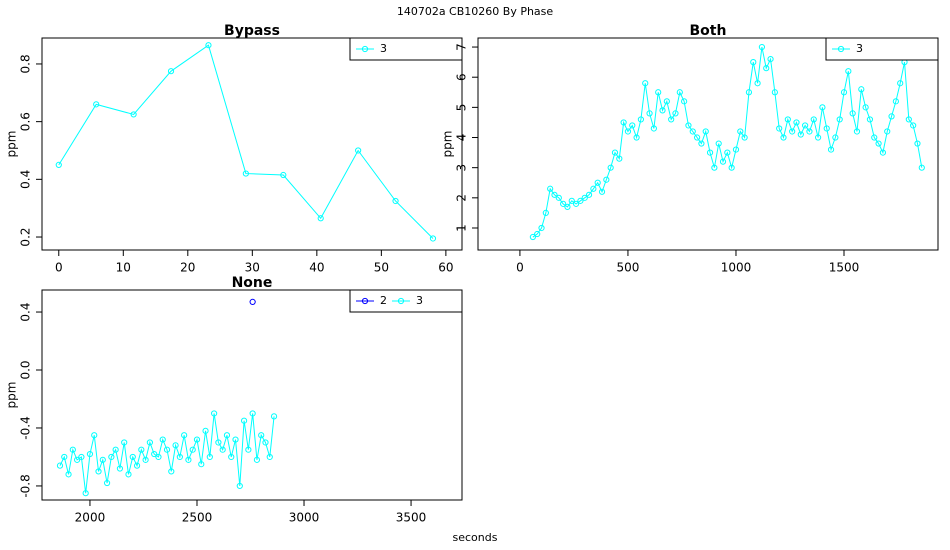 The height and width of the screenshot is (550, 950). I want to click on y-tick-label: 4, so click(462, 138).